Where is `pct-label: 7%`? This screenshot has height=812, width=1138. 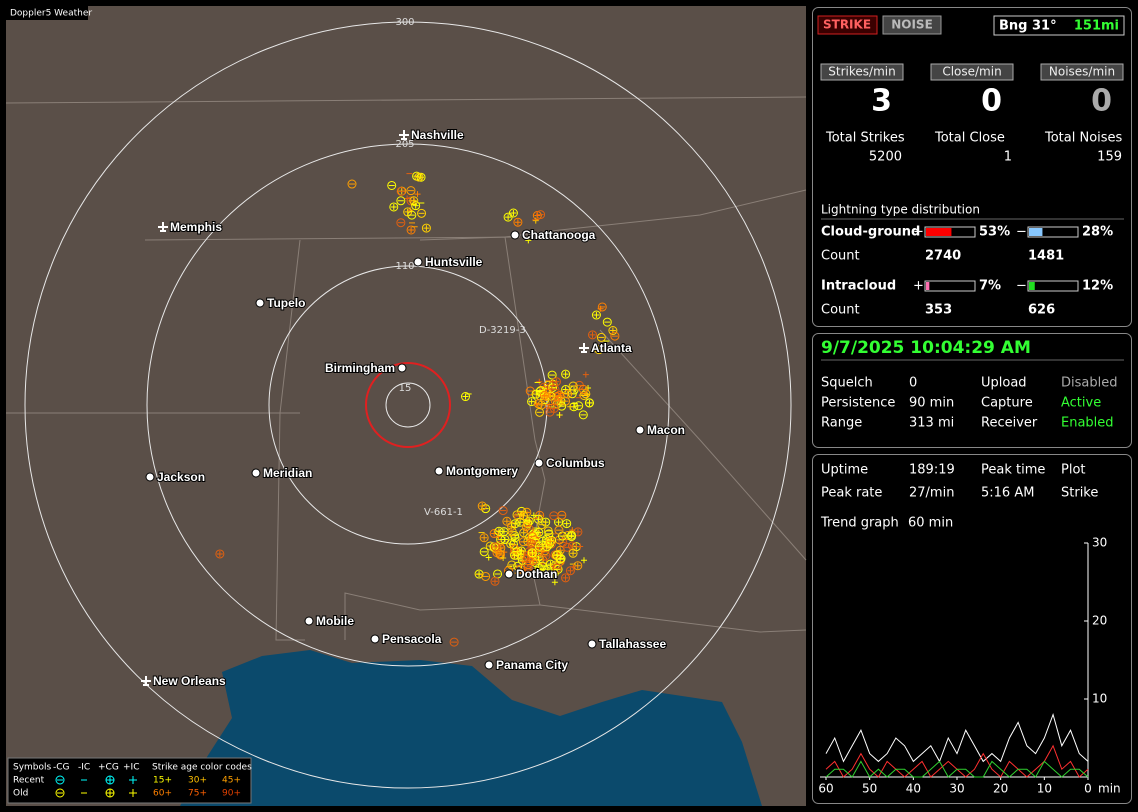
pct-label: 7% is located at coordinates (990, 286).